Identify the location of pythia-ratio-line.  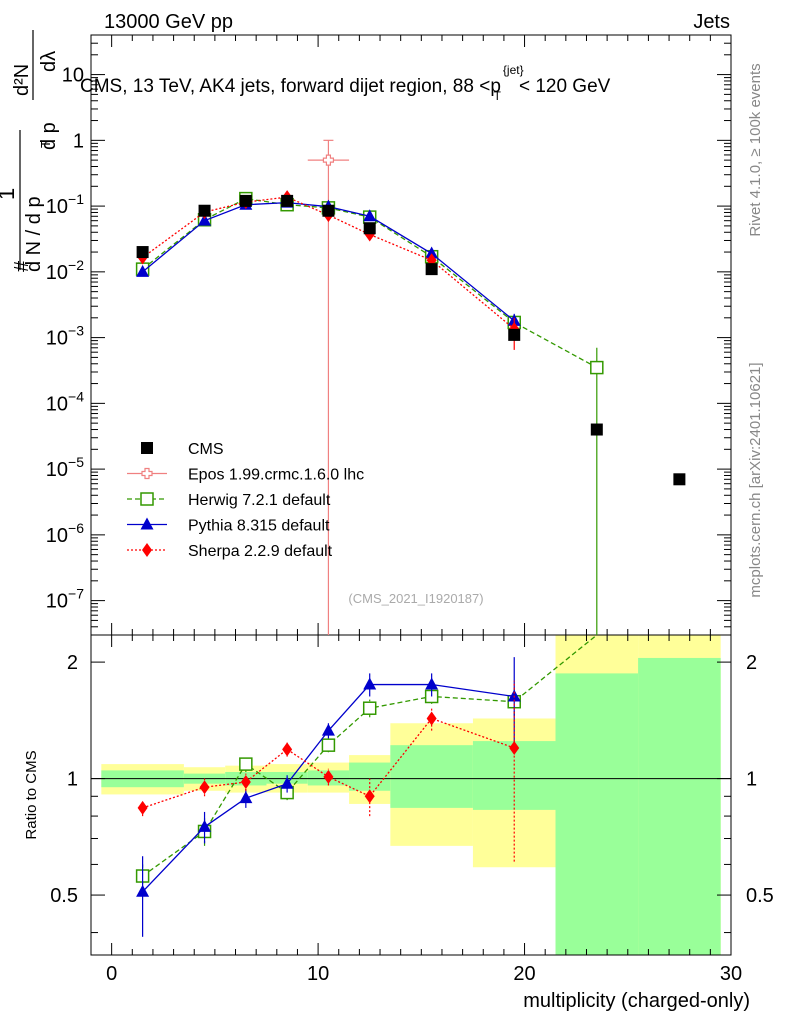
(328, 788).